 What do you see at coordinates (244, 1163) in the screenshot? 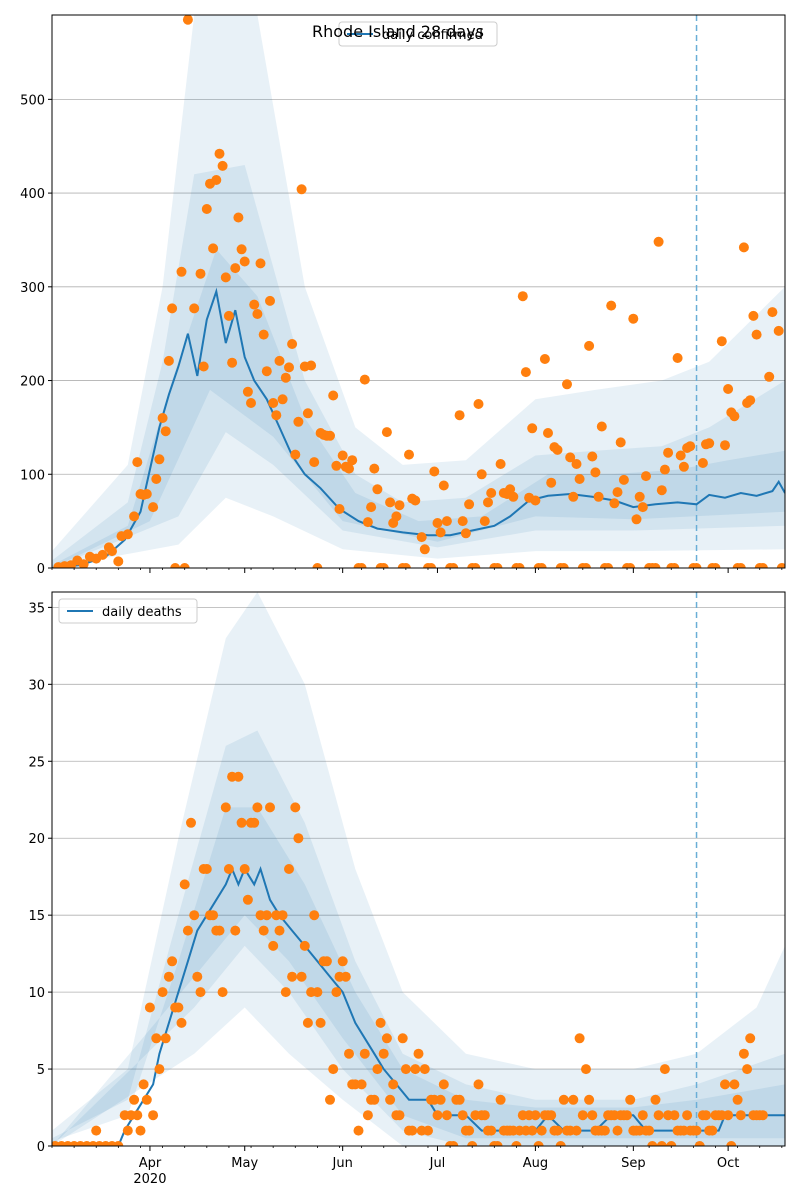
I see `x-tick-label: May` at bounding box center [244, 1163].